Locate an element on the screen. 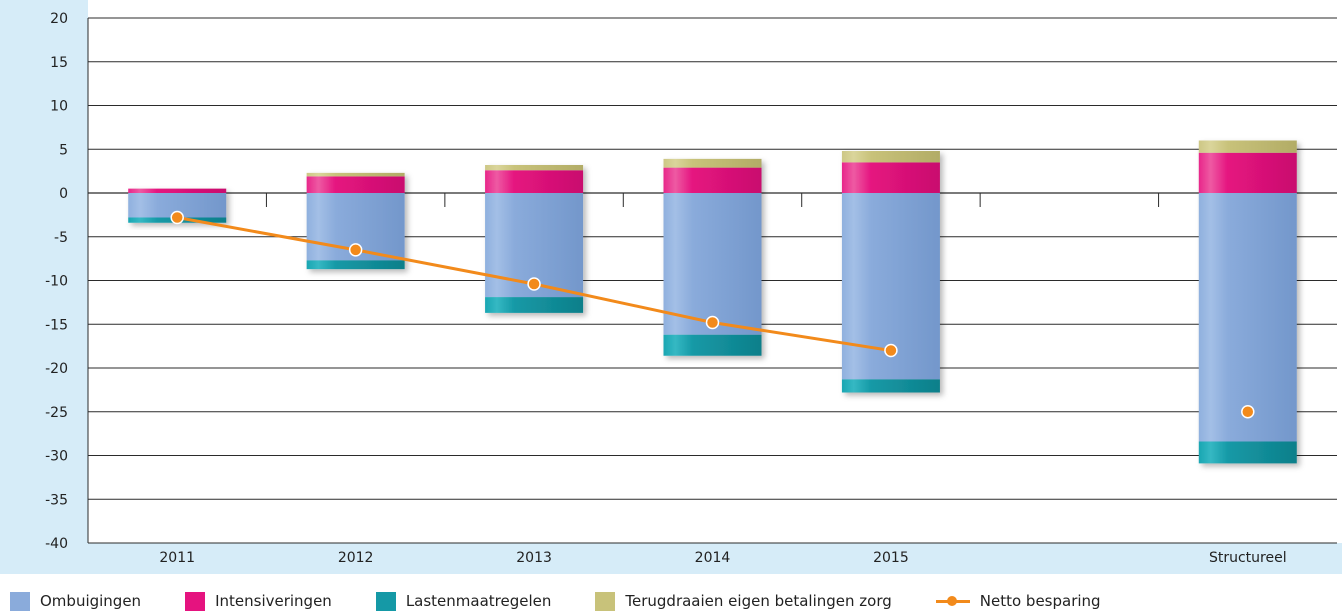  y-tick-label: -30 is located at coordinates (56, 457).